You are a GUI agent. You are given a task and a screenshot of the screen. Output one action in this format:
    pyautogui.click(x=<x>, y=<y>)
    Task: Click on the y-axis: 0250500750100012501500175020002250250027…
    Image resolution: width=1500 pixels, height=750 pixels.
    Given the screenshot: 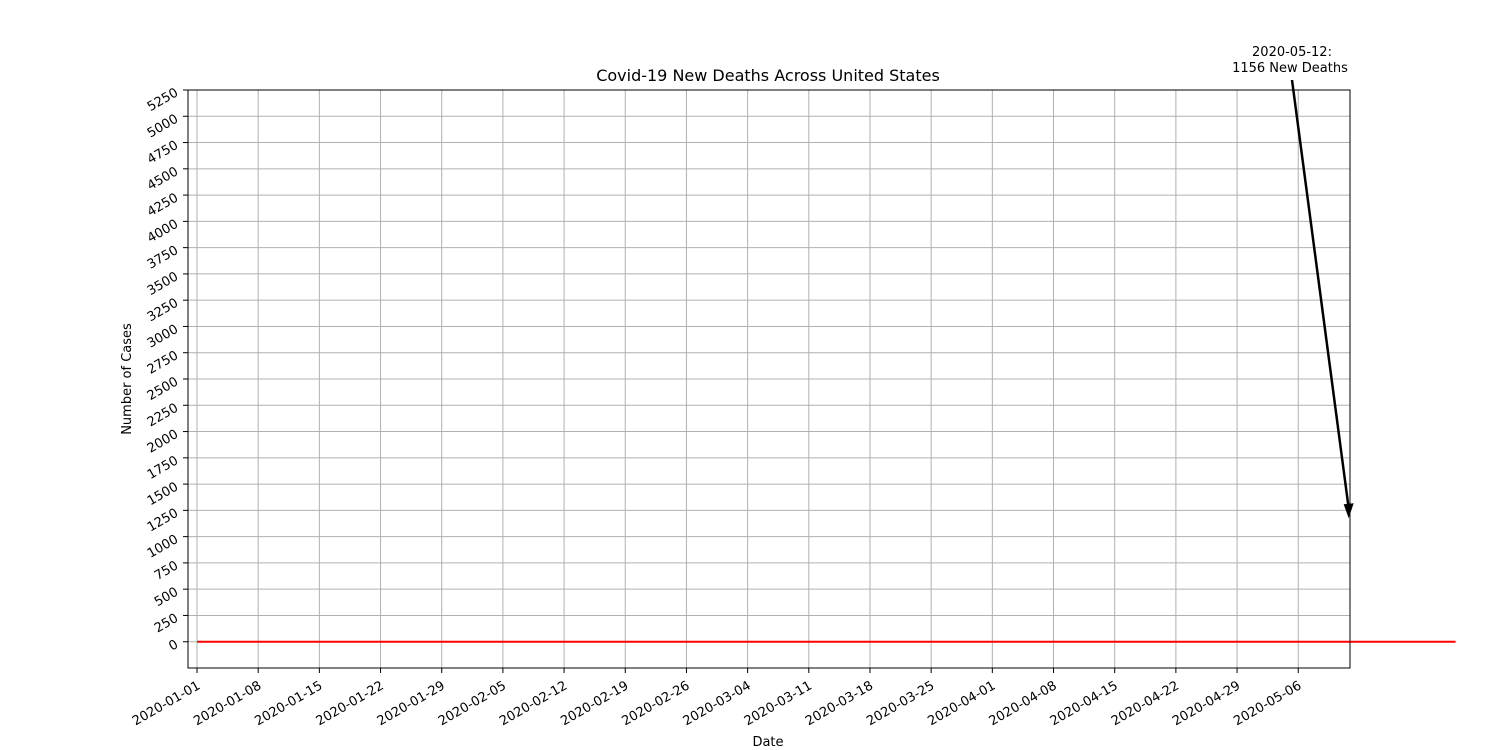 What is the action you would take?
    pyautogui.click(x=166, y=369)
    